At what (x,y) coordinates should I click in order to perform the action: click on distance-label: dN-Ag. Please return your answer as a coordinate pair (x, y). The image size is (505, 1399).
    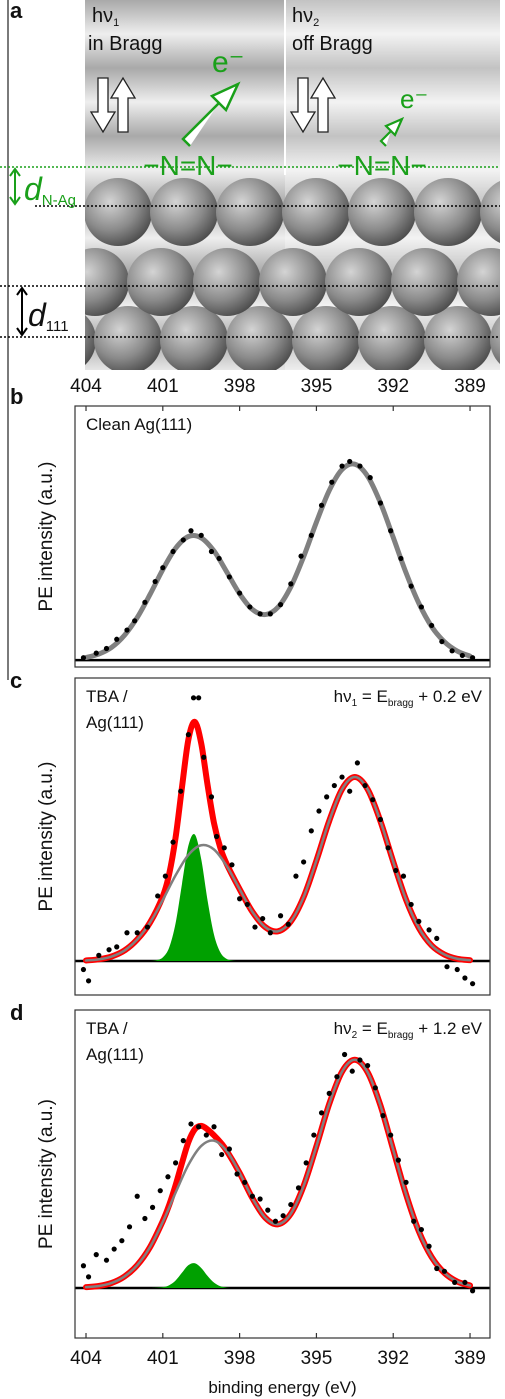
    Looking at the image, I should click on (50, 190).